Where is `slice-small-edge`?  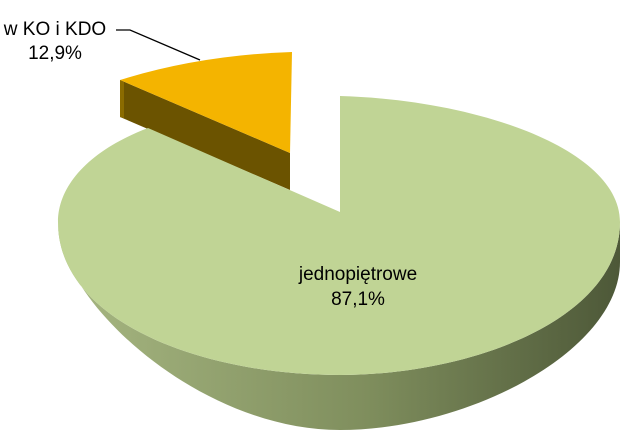
slice-small-edge is located at coordinates (122, 99).